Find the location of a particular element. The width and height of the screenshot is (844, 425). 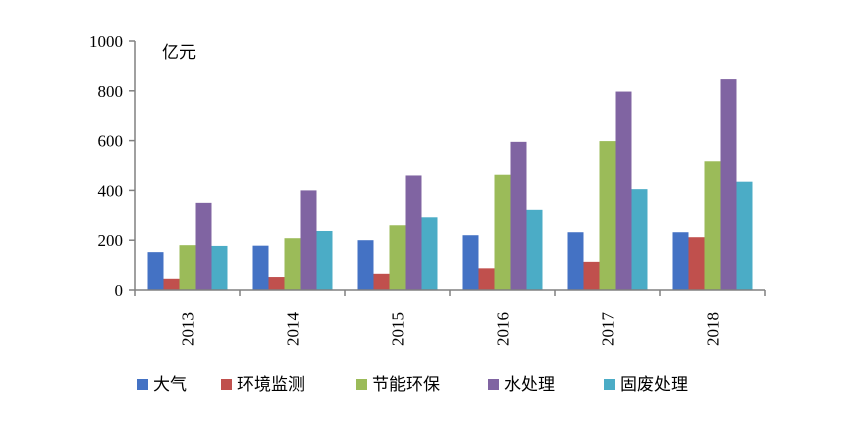

bar-固废处理-2018 is located at coordinates (744, 235).